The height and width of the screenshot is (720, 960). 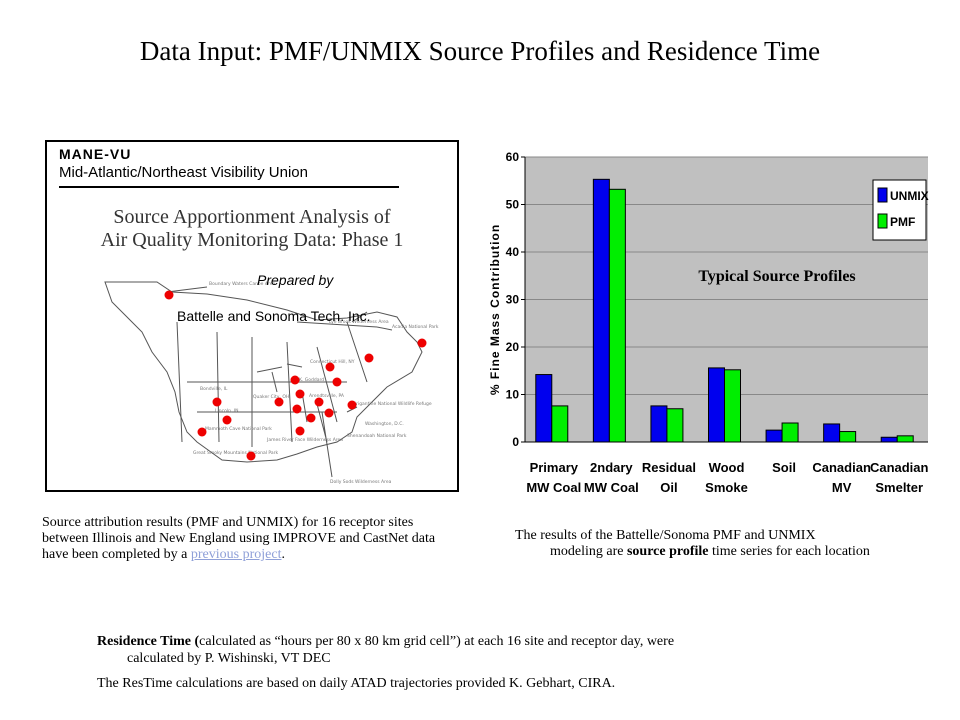 What do you see at coordinates (361, 482) in the screenshot?
I see `site-label: Dolly Sods Wilderness Area` at bounding box center [361, 482].